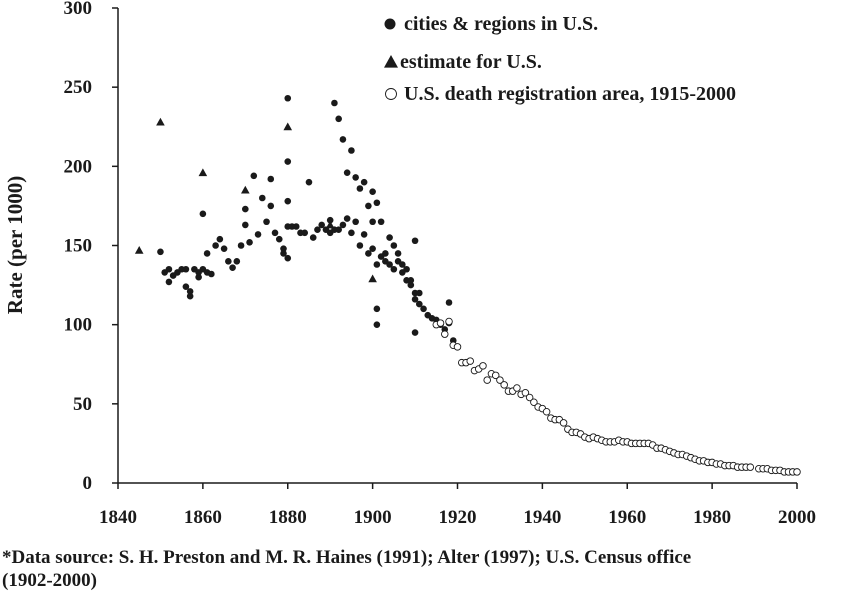  I want to click on legend-label: cities & regions in U.S., so click(501, 24).